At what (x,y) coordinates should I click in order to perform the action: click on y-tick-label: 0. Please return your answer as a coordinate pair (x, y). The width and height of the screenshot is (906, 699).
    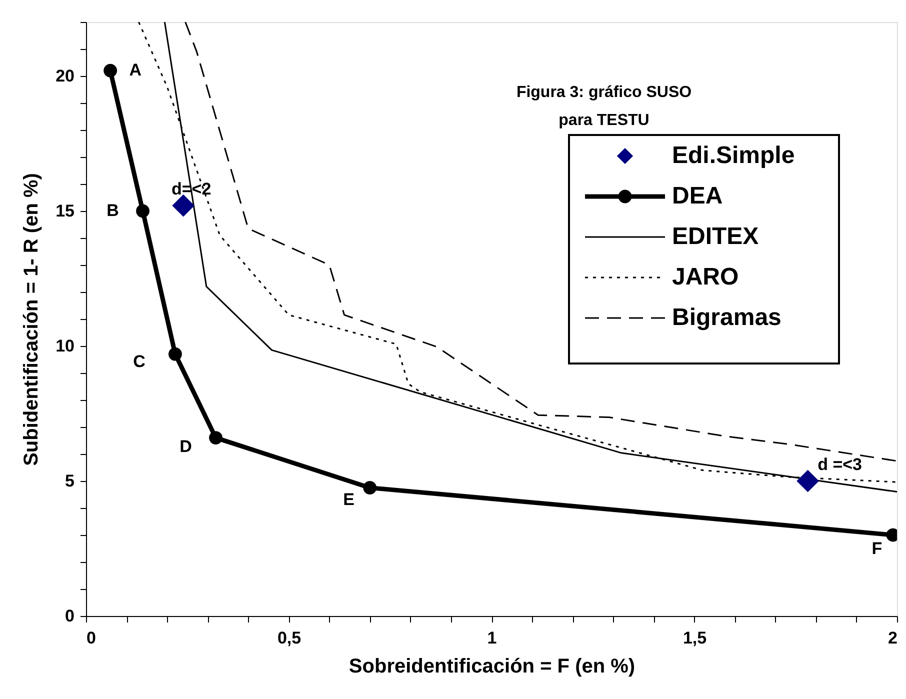
    Looking at the image, I should click on (69, 616).